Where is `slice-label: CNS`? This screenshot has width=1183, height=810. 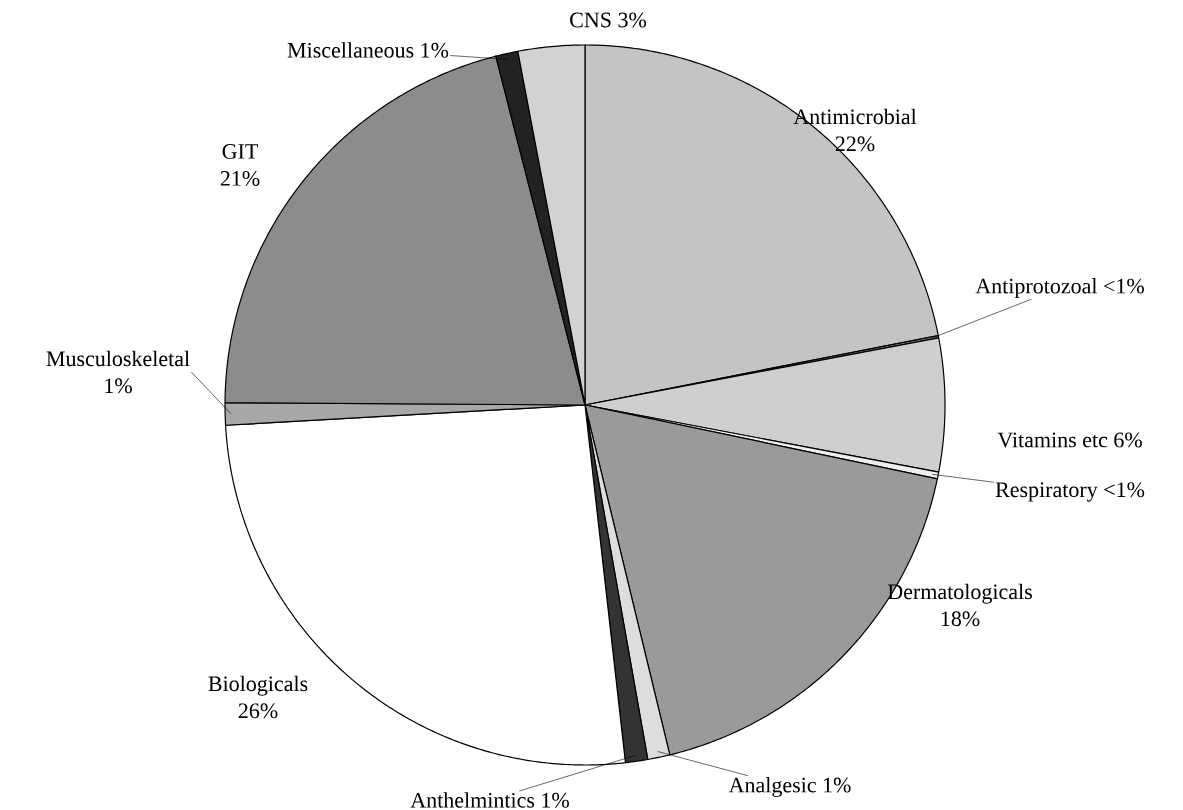
slice-label: CNS is located at coordinates (590, 20).